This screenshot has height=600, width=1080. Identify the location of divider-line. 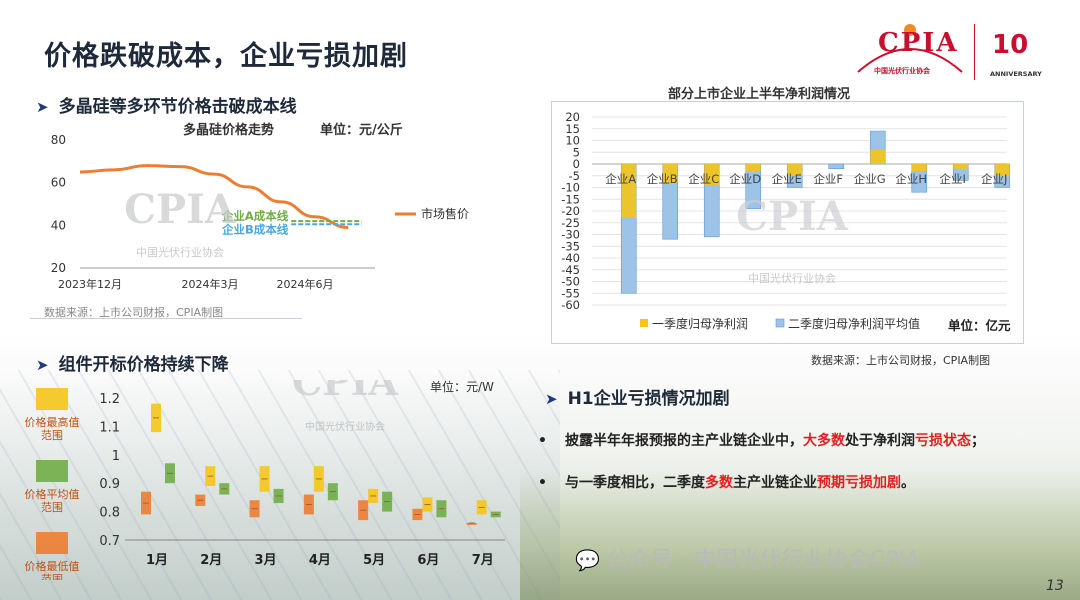
(166, 318).